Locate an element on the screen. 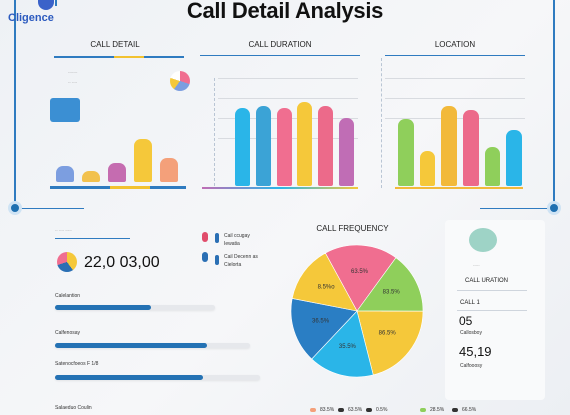  call-detail-baseline-blue is located at coordinates (80, 187).